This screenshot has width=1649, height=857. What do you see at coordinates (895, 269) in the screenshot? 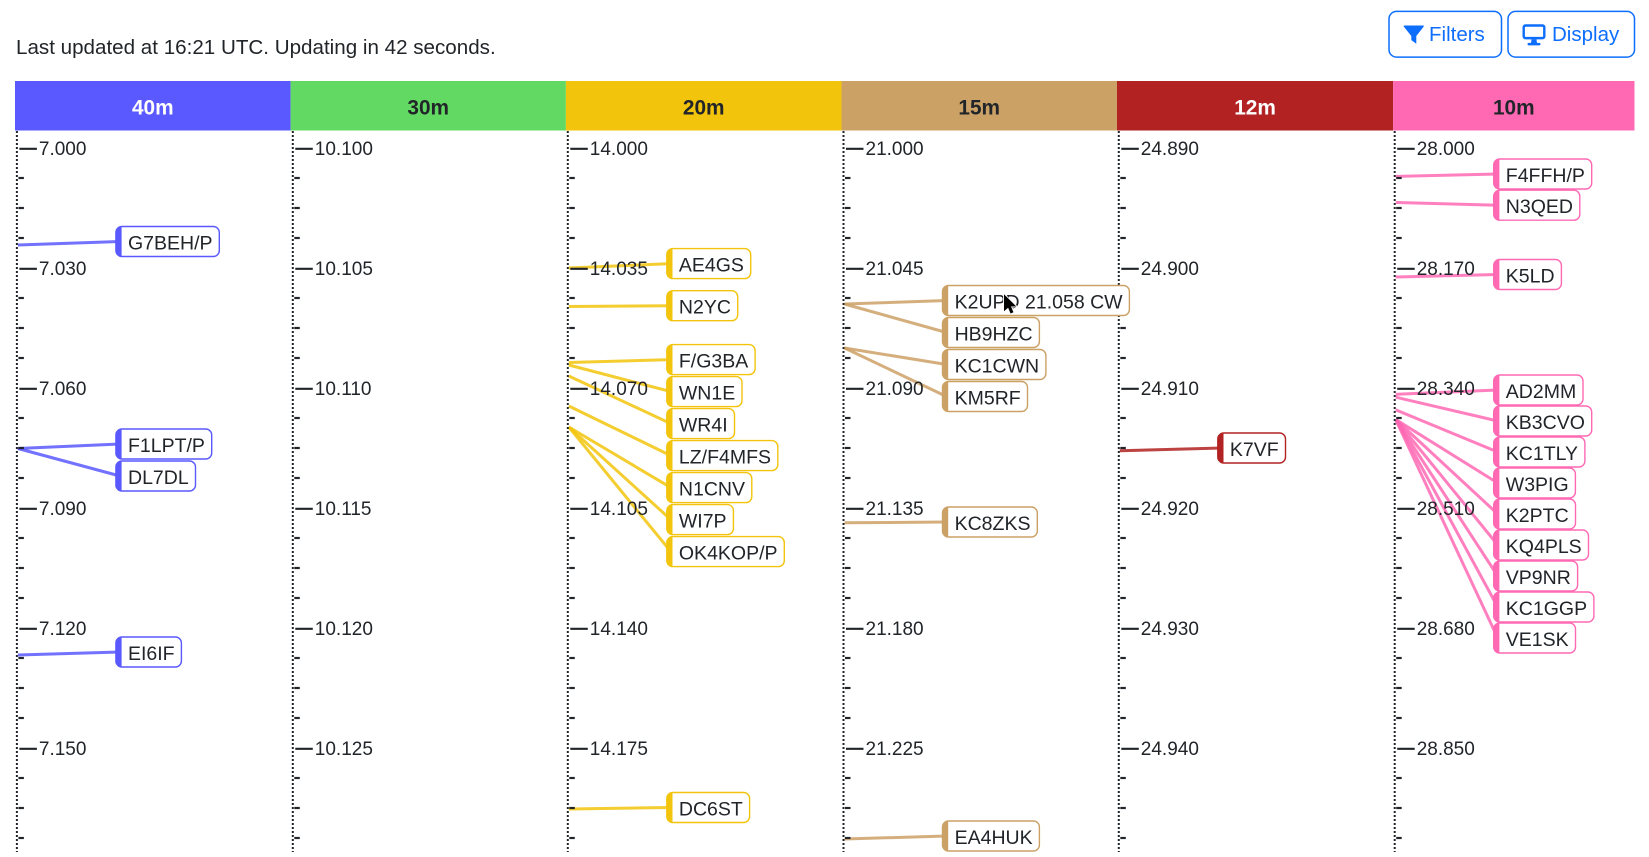
I see `svg-text: 21.045` at bounding box center [895, 269].